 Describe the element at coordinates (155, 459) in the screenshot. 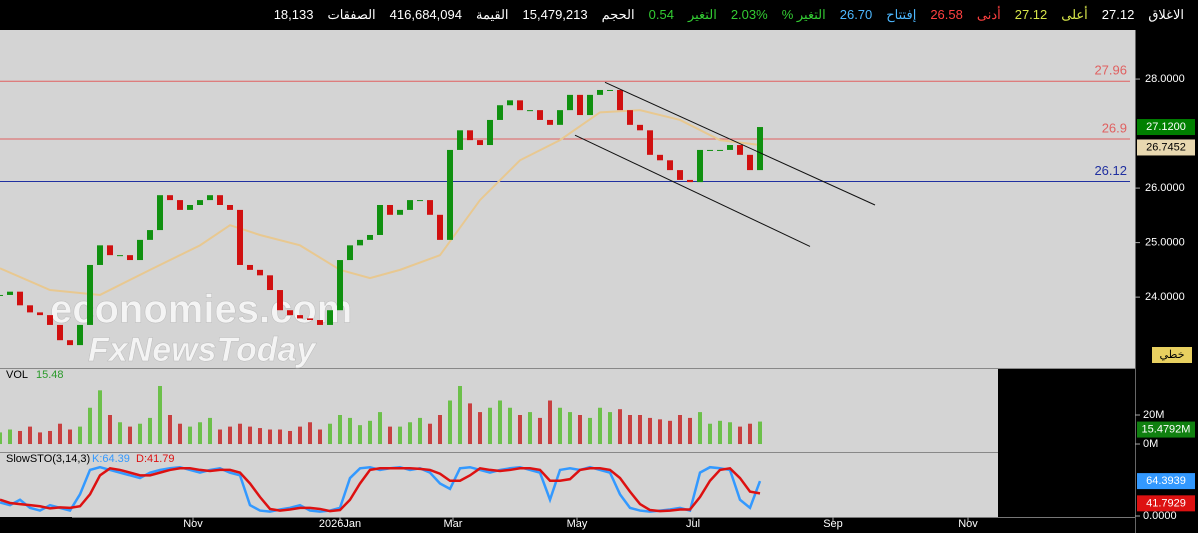

I see `legend-entry: D:41.79` at that location.